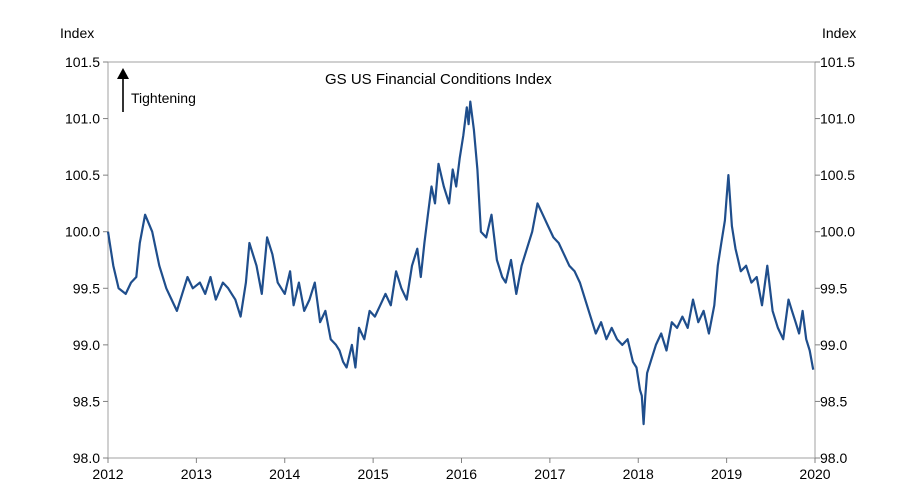 This screenshot has width=904, height=500. I want to click on y-tick-label-left: 99.5, so click(86, 288).